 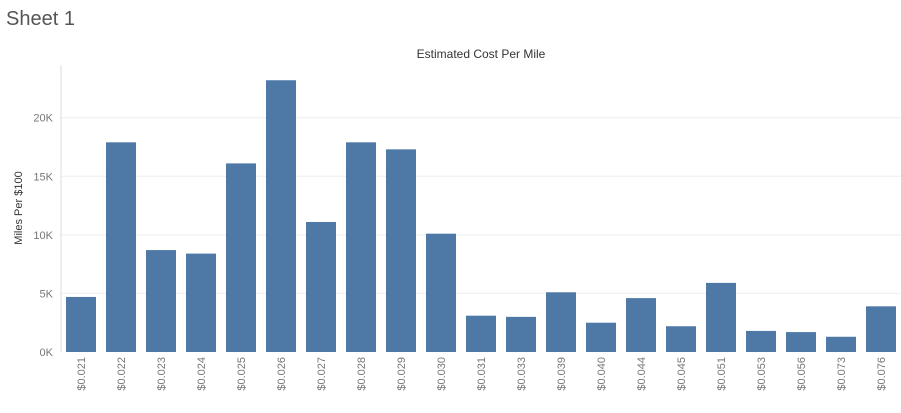 I want to click on x-tick-label: $0.053, so click(x=762, y=374).